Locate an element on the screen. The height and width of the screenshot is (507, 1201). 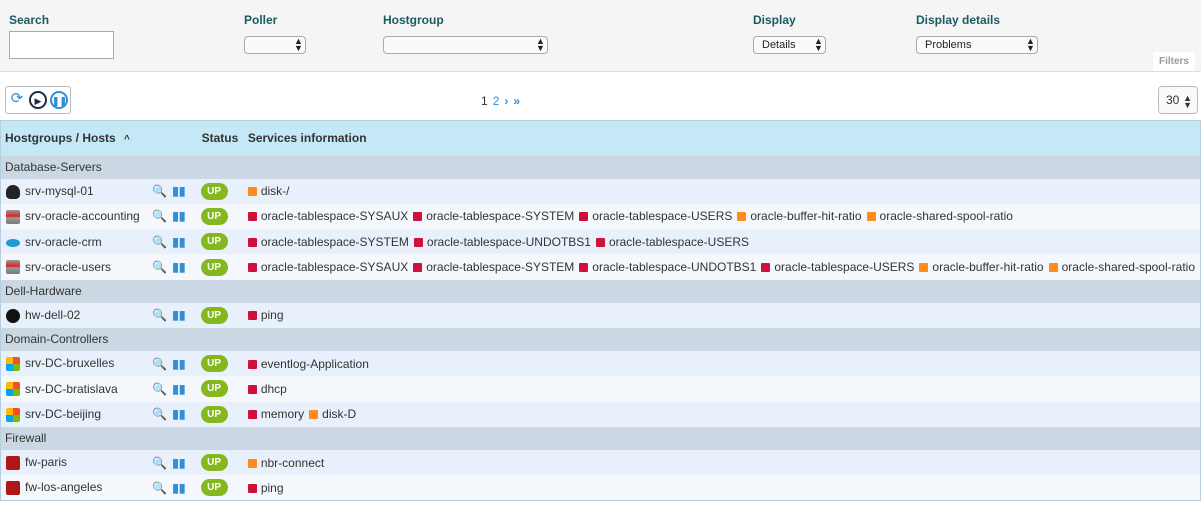
hostgroup-row: Database-Servers is located at coordinates (600, 167).